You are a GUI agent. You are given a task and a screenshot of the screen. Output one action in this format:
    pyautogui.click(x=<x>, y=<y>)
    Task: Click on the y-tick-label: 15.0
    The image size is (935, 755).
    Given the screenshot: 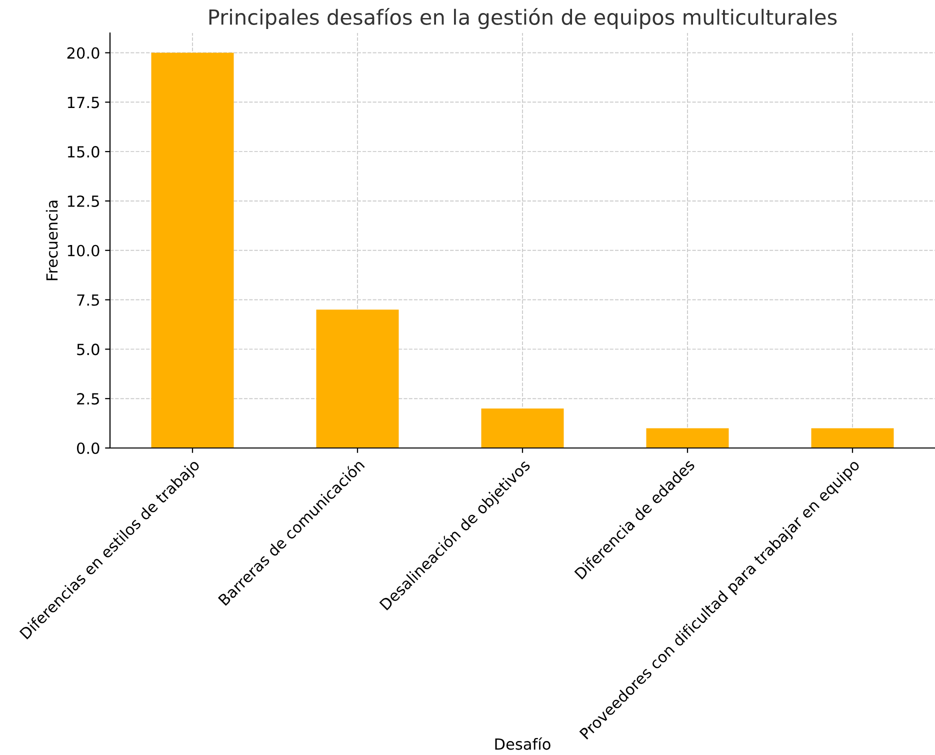 What is the action you would take?
    pyautogui.click(x=84, y=152)
    